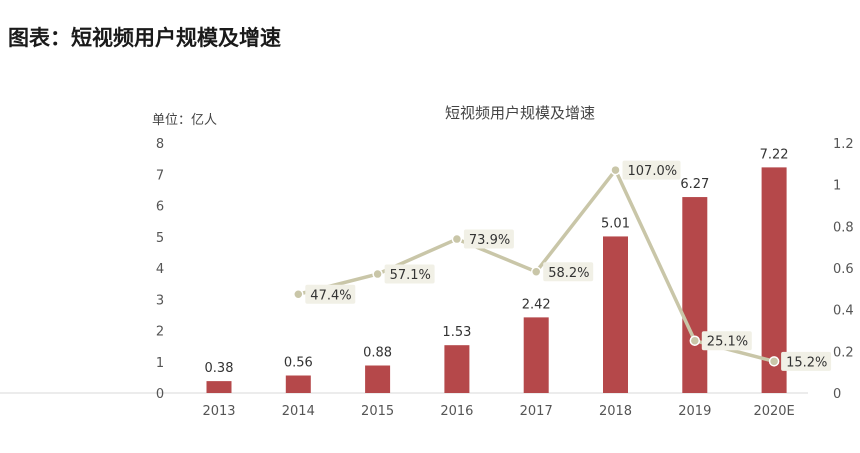 The height and width of the screenshot is (453, 860). I want to click on growth-value-label: 47.4%, so click(330, 295).